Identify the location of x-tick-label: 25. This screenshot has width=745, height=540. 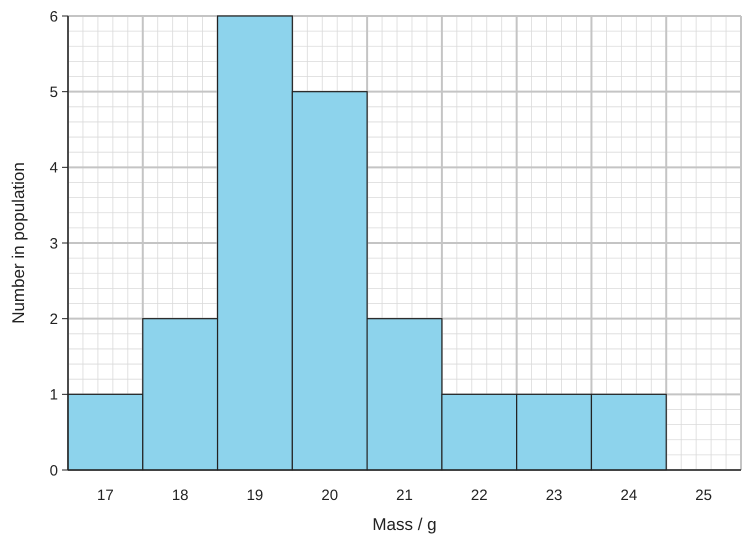
(703, 495).